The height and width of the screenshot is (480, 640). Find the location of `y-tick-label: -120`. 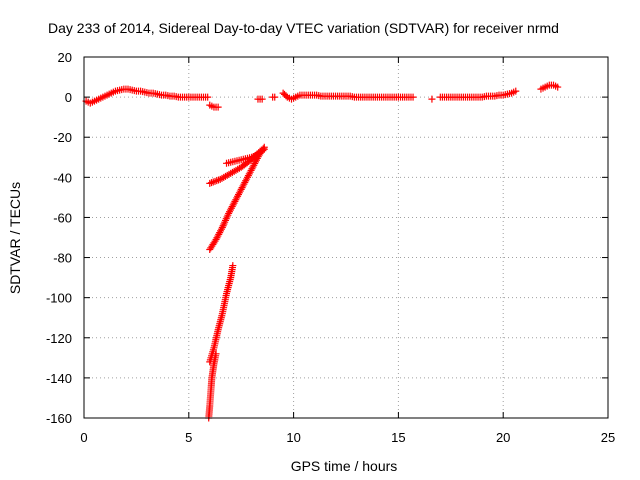

y-tick-label: -120 is located at coordinates (59, 338).